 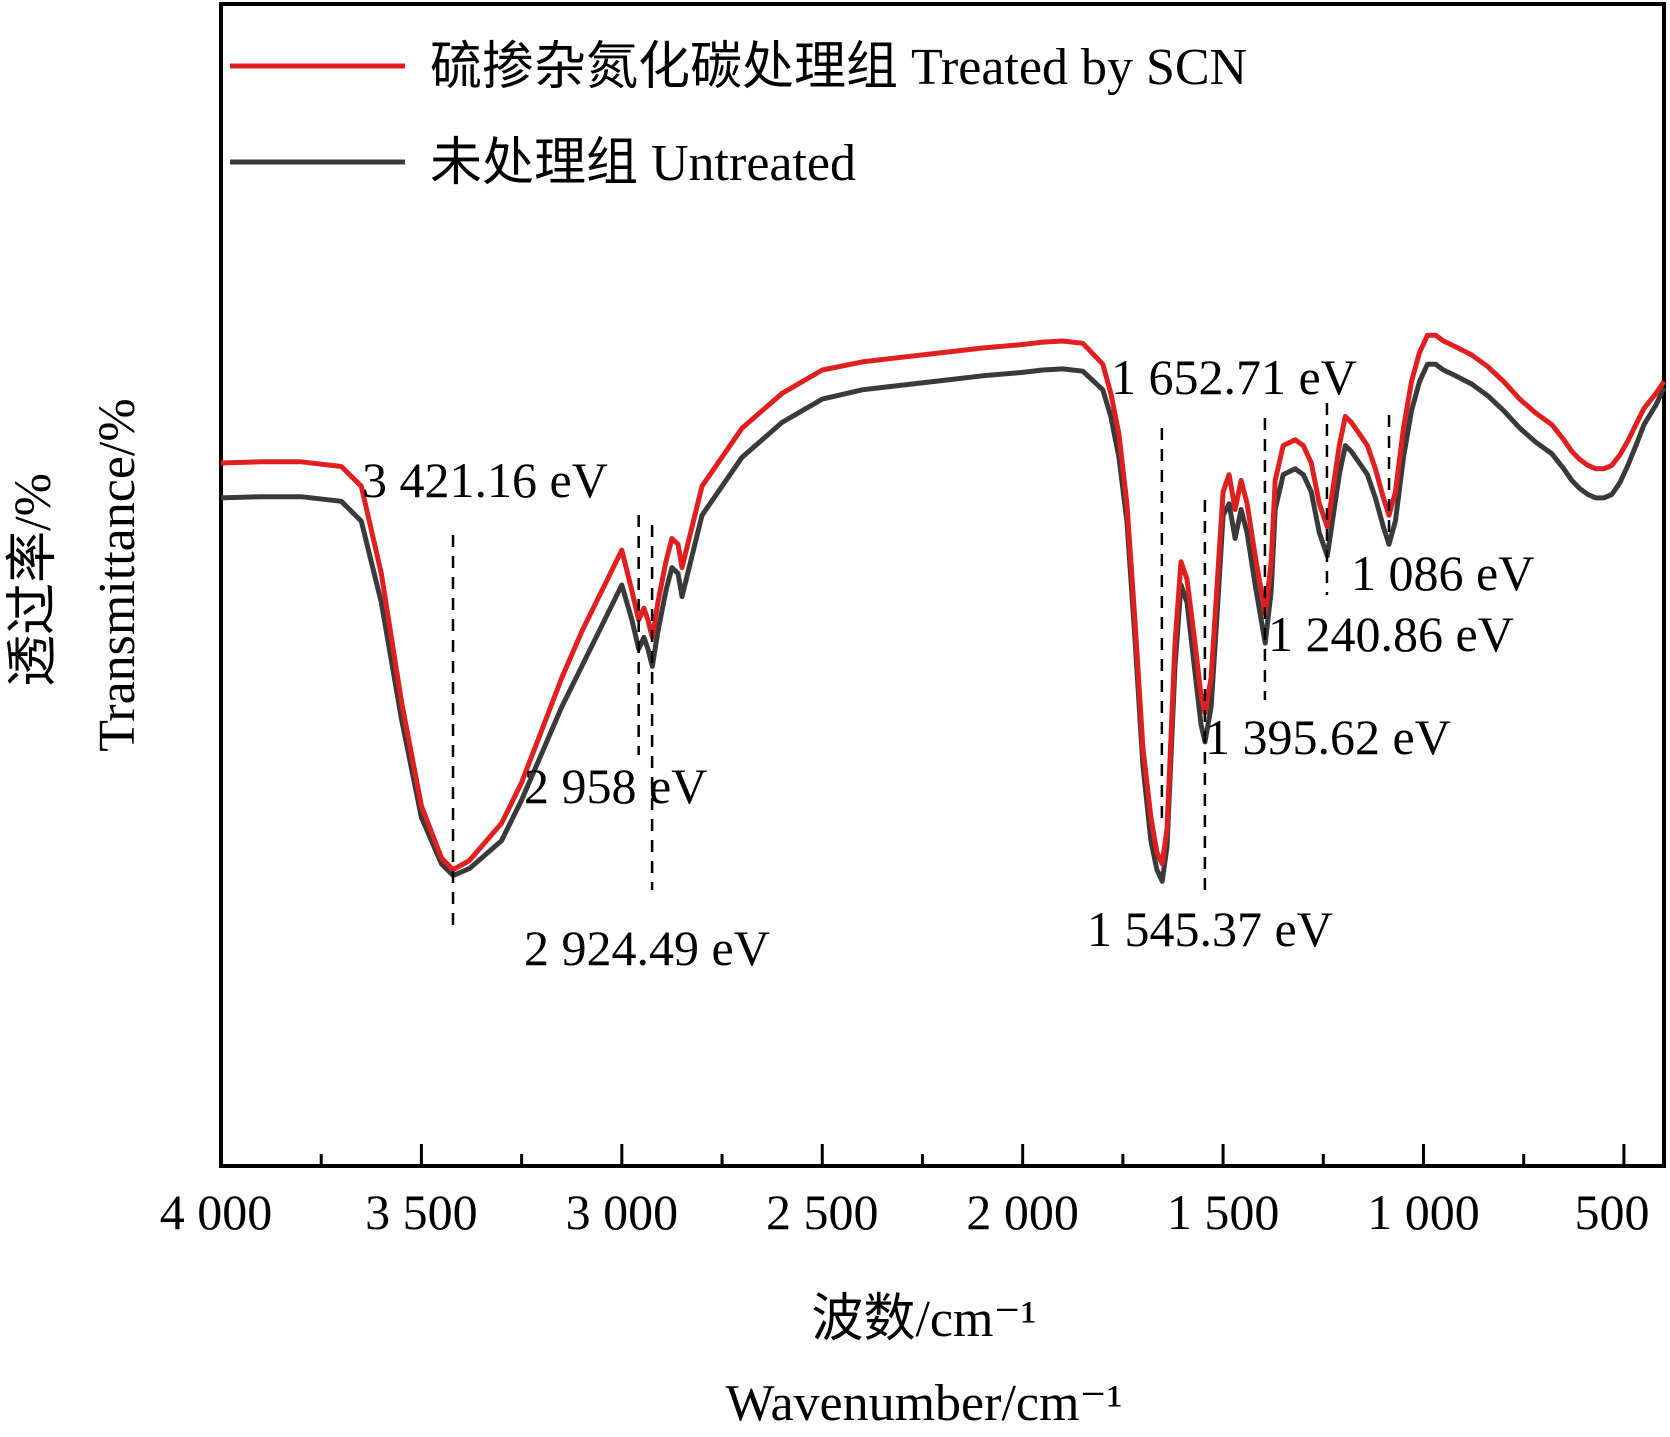 What do you see at coordinates (485, 480) in the screenshot?
I see `annotation-label-3421: 3 421.16 eV` at bounding box center [485, 480].